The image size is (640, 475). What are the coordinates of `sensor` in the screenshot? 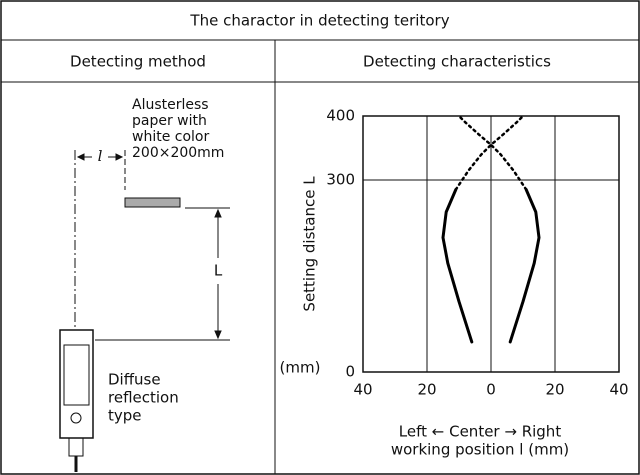 It's located at (76, 384).